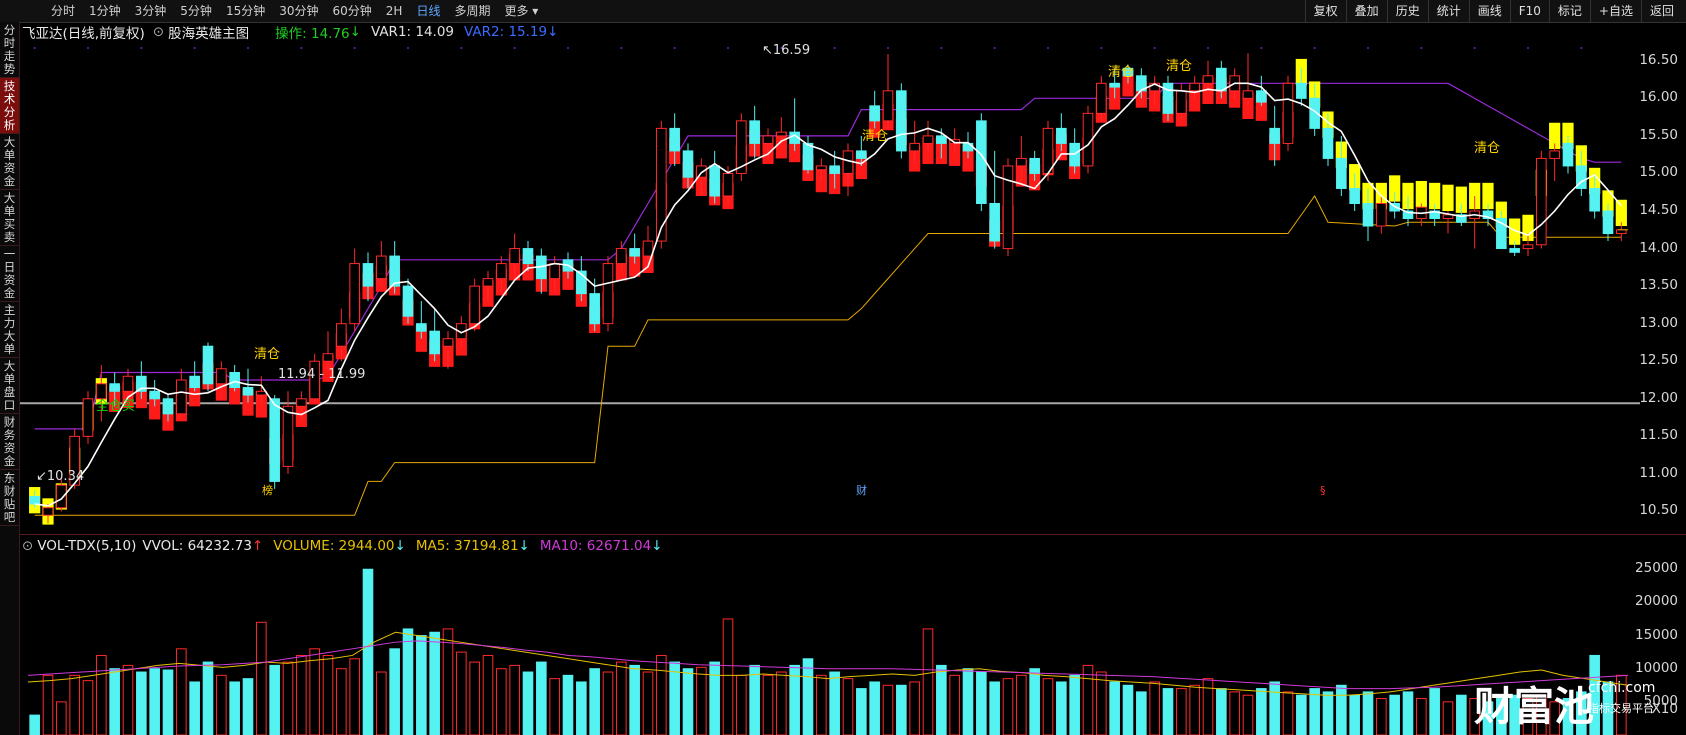 Image resolution: width=1686 pixels, height=735 pixels. I want to click on sidebar-tab: 大单买卖, so click(9, 218).